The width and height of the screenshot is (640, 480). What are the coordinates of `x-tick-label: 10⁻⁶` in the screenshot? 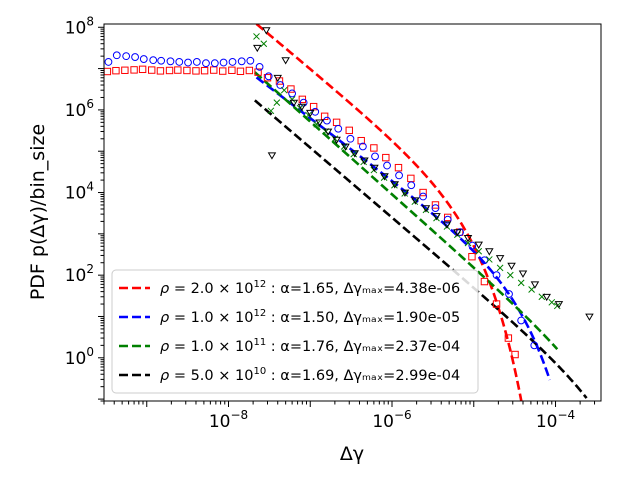 It's located at (391, 420).